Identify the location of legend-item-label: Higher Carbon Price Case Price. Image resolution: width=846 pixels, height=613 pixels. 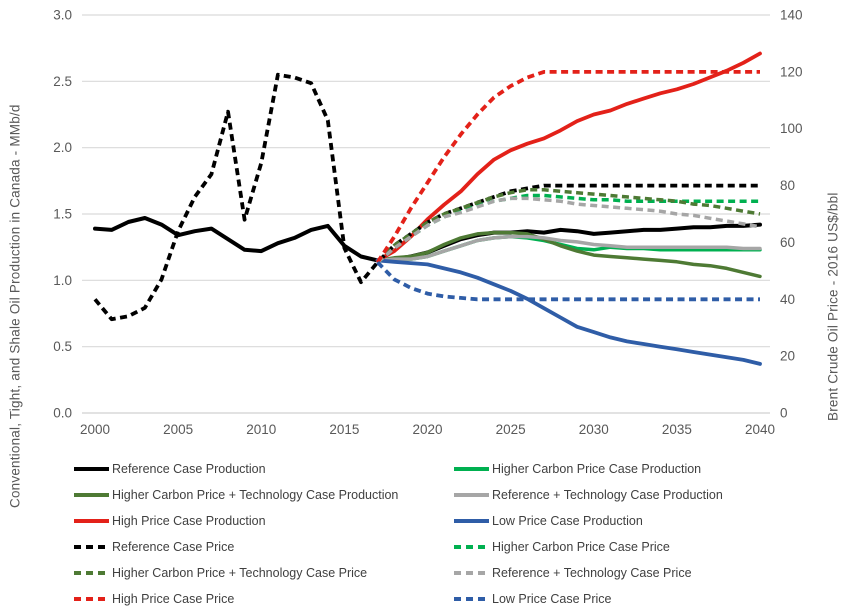
(581, 547).